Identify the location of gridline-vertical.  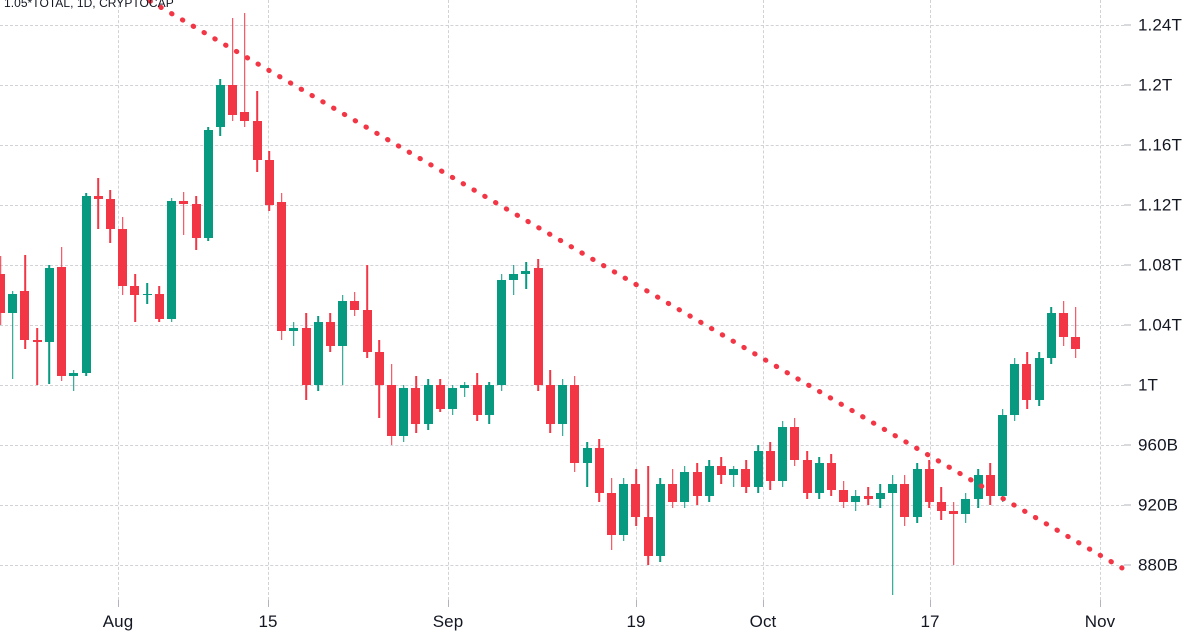
(448, 300).